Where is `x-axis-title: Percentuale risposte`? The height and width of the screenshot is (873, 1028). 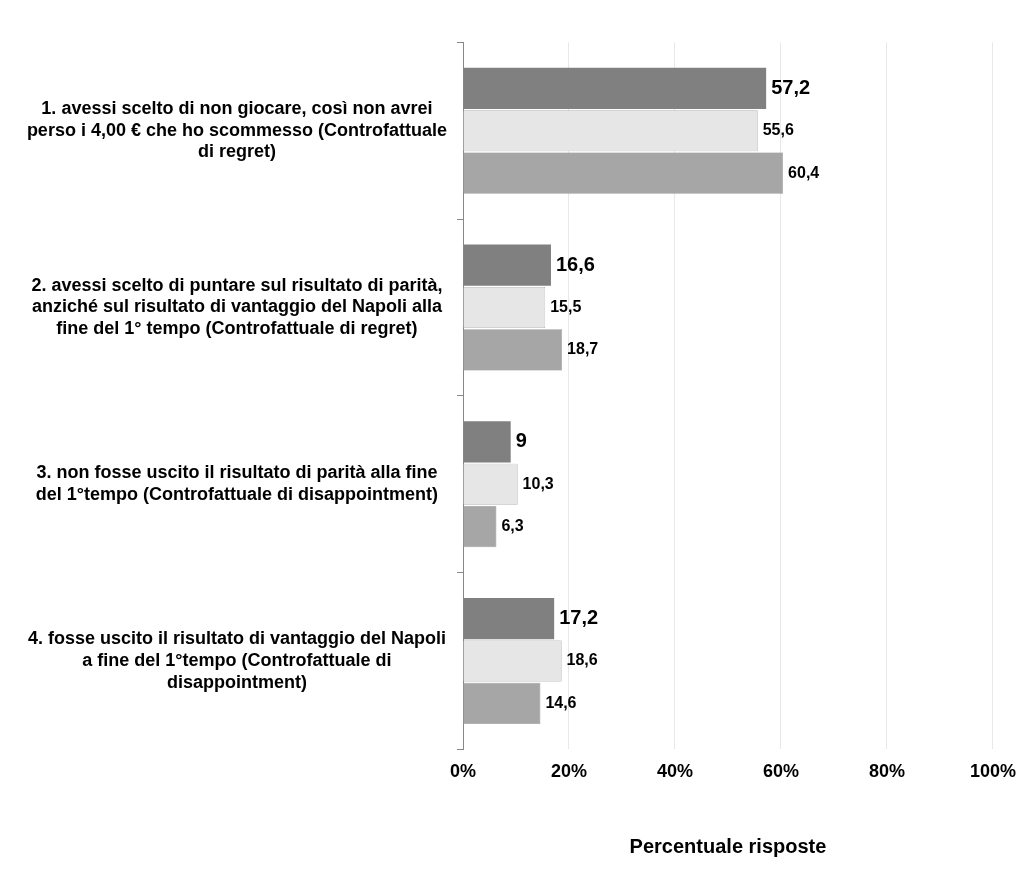 x-axis-title: Percentuale risposte is located at coordinates (728, 845).